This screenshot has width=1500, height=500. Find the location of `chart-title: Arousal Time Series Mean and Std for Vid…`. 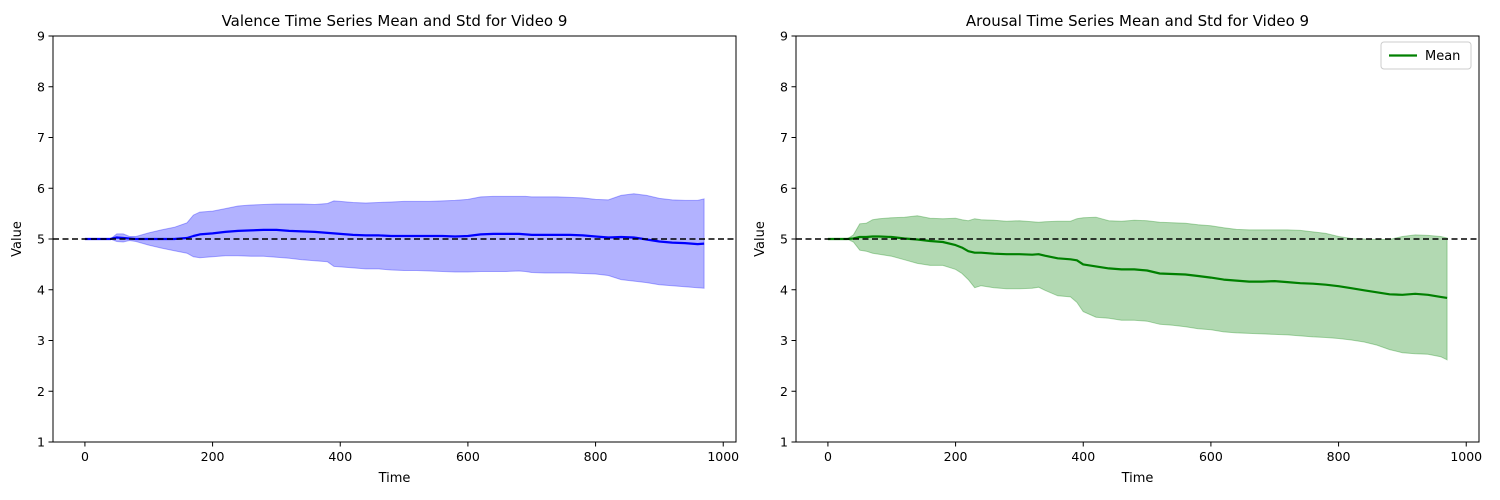

chart-title: Arousal Time Series Mean and Std for Vid… is located at coordinates (1137, 21).